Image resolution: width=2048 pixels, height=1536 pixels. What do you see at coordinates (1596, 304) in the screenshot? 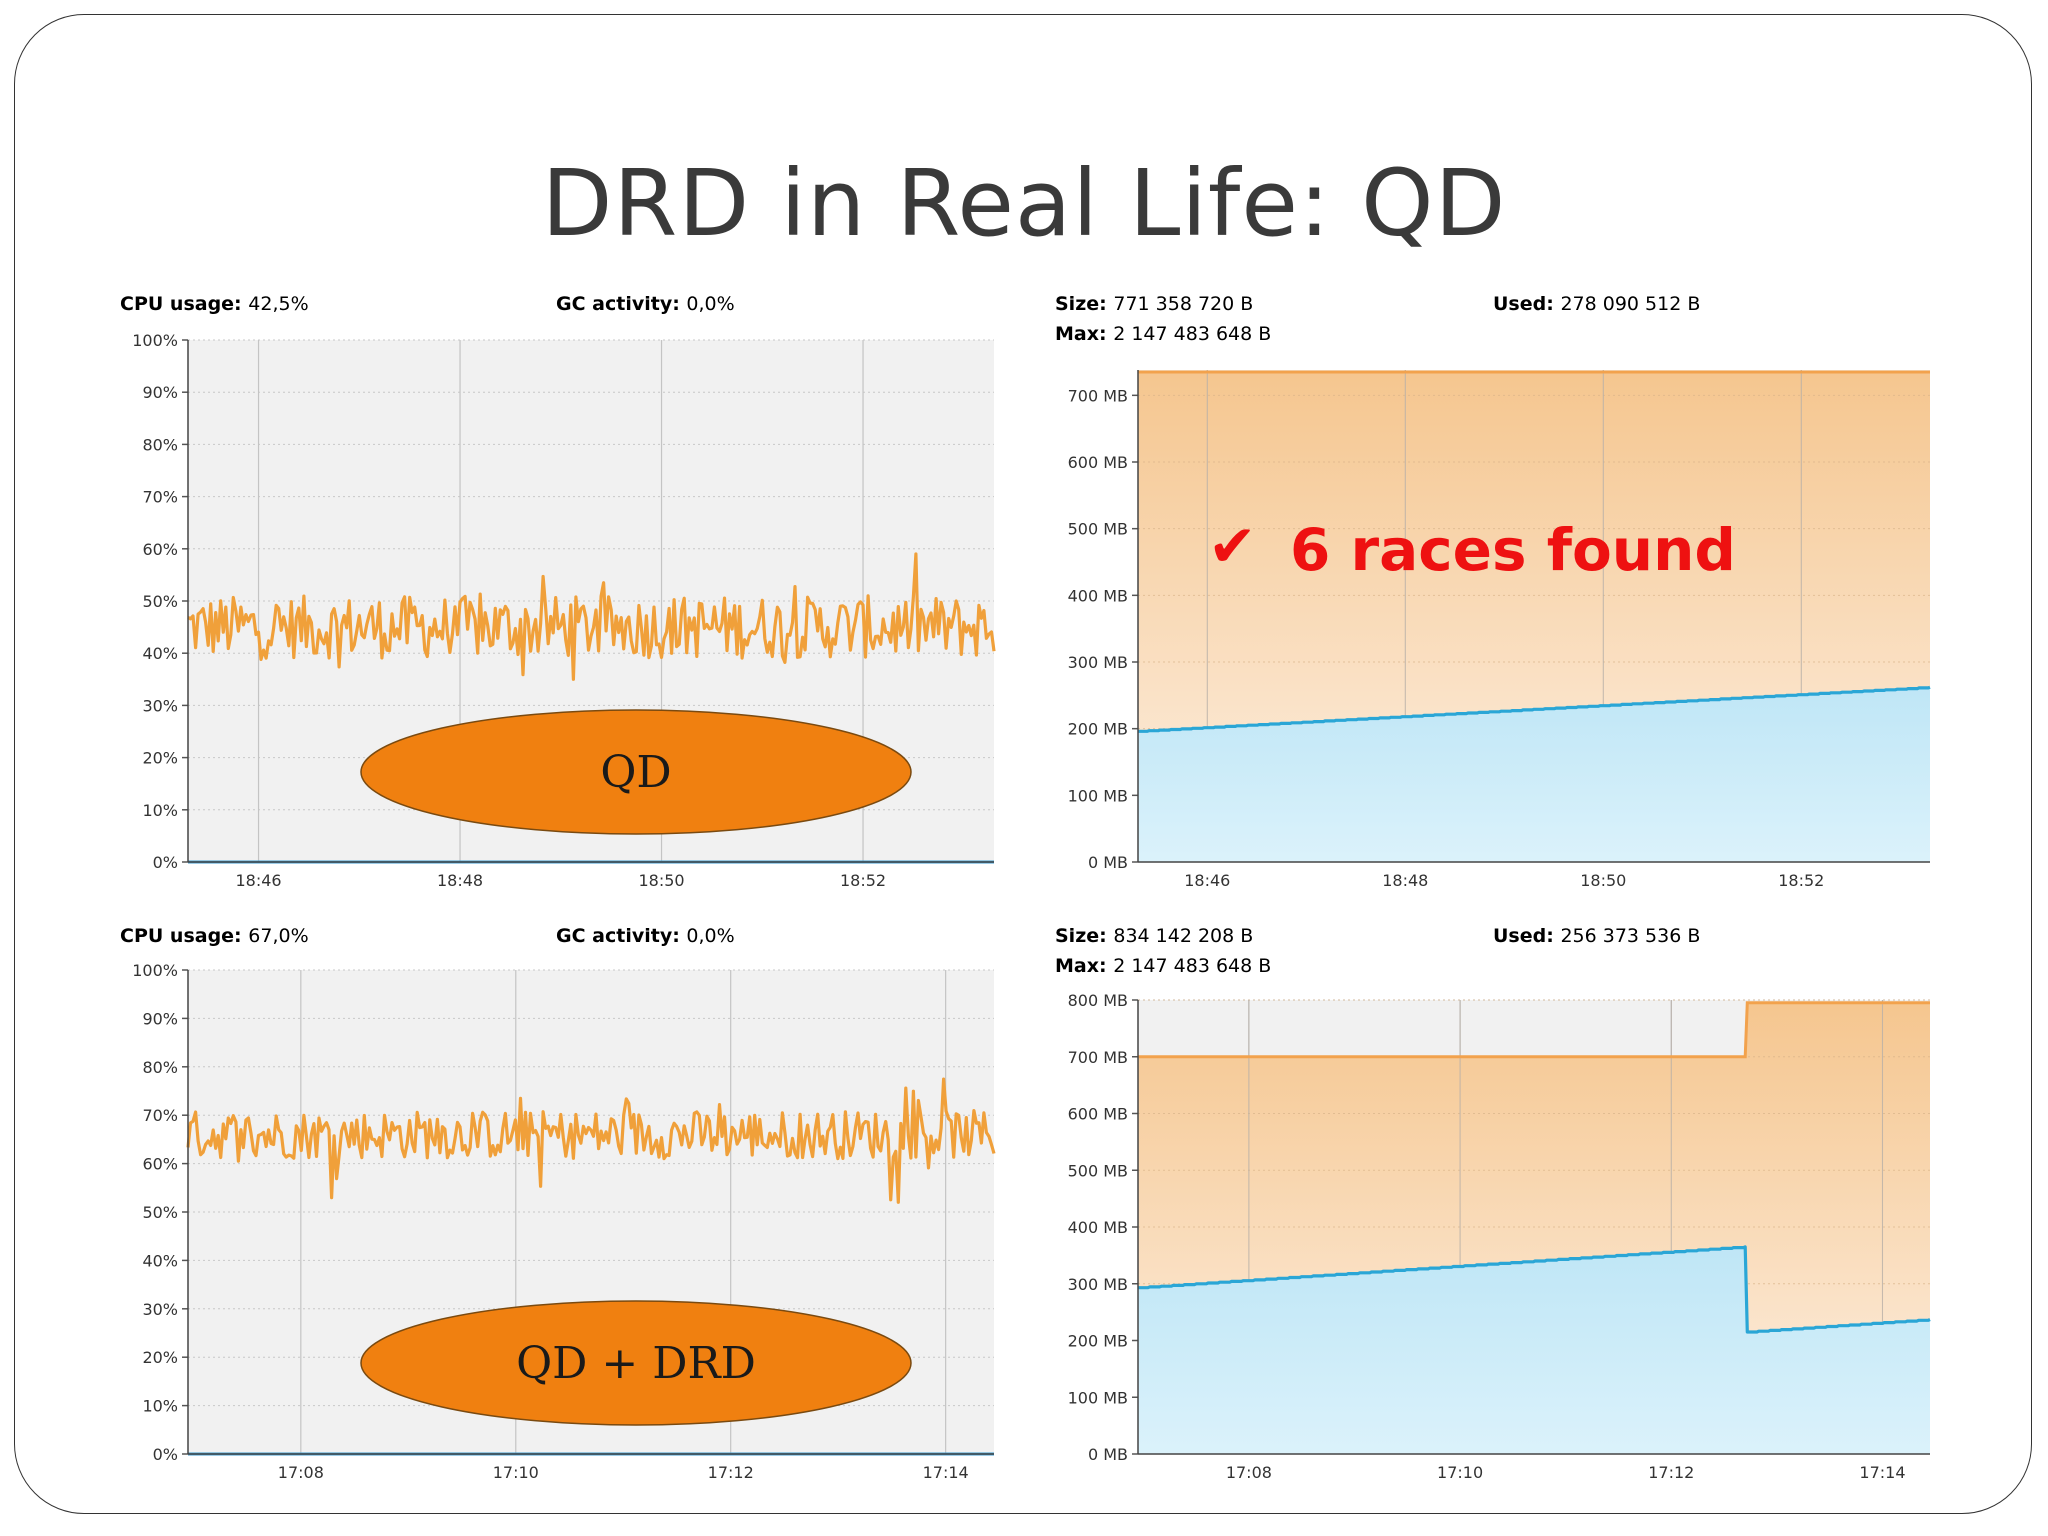
I see `header-2-b: Used: 278 090 512 B` at bounding box center [1596, 304].